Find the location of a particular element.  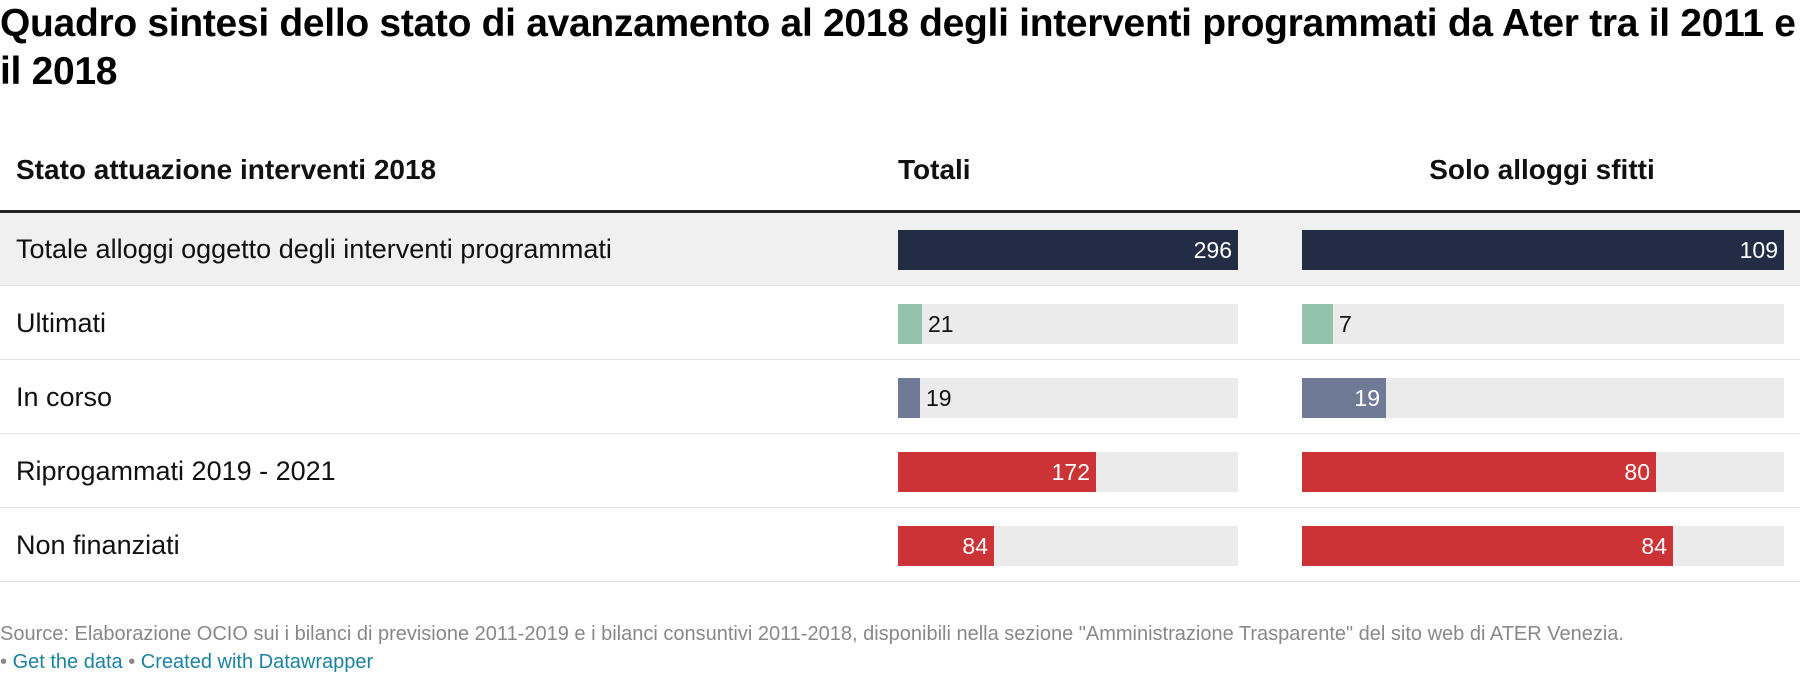

get-the-data-link: Get the data is located at coordinates (67, 662).